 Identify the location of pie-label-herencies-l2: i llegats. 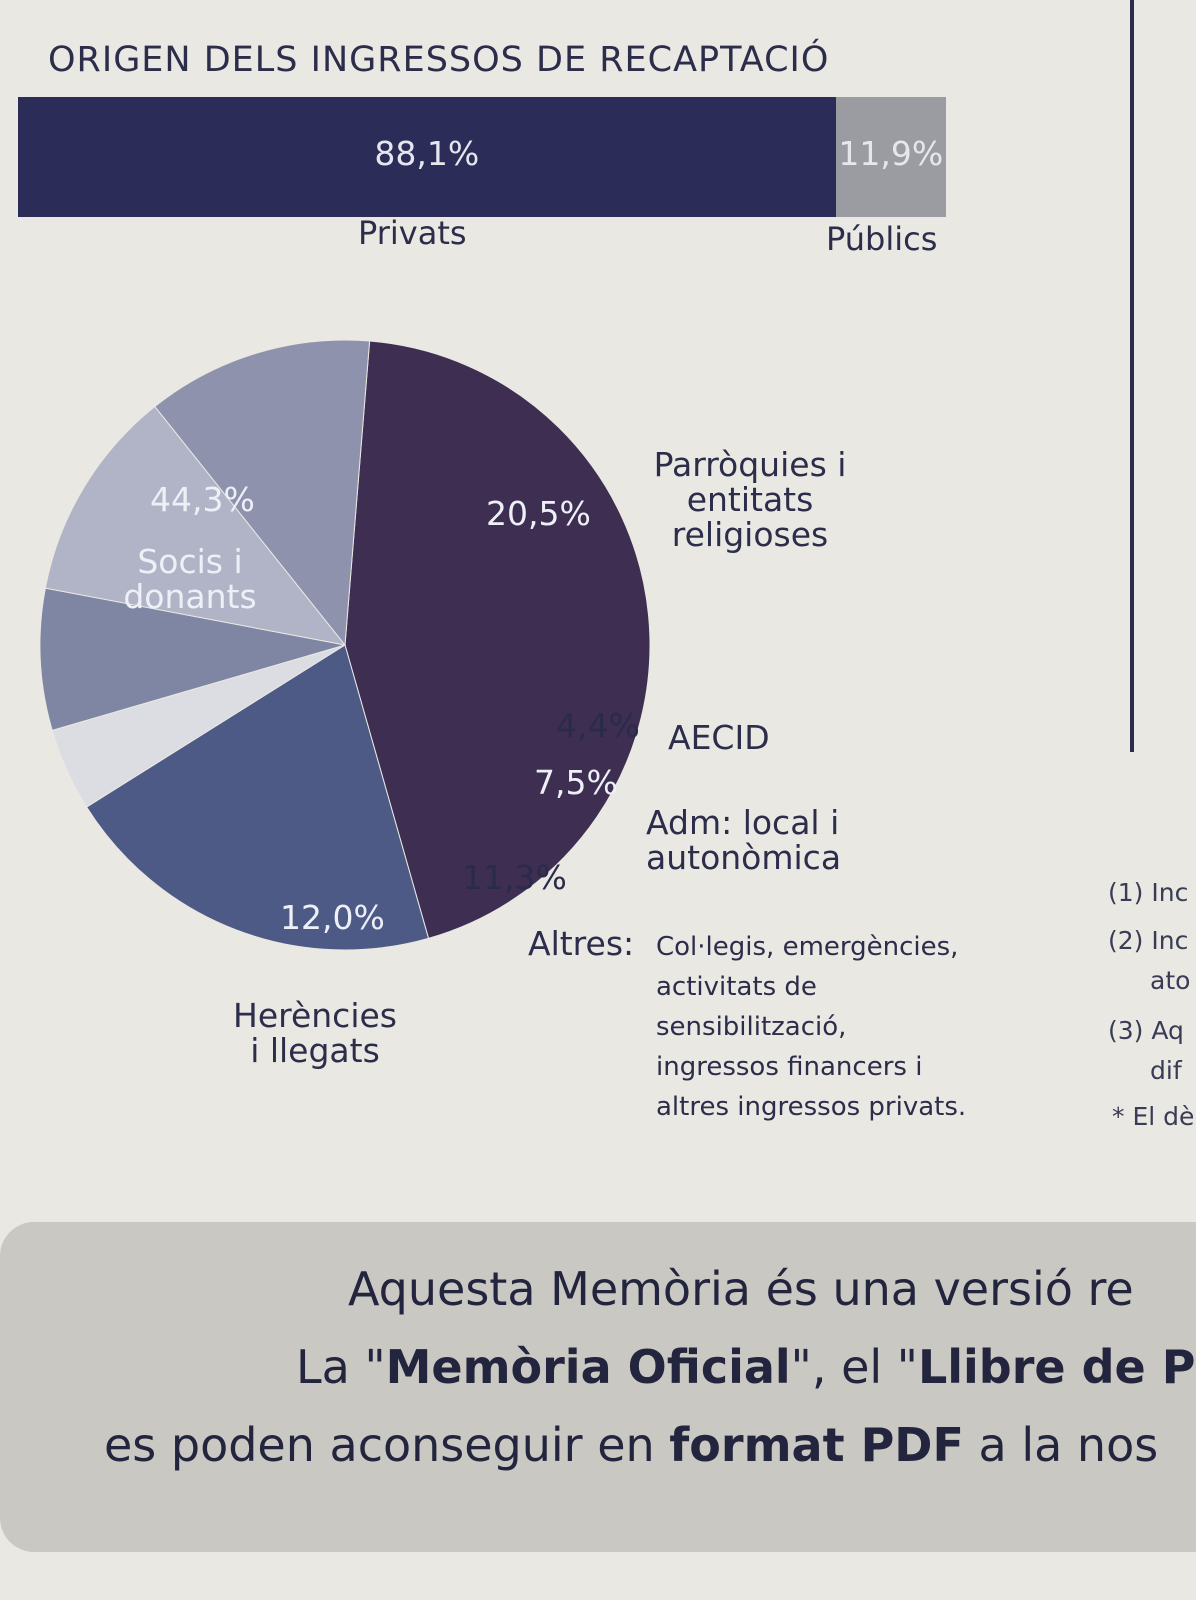
(315, 1050).